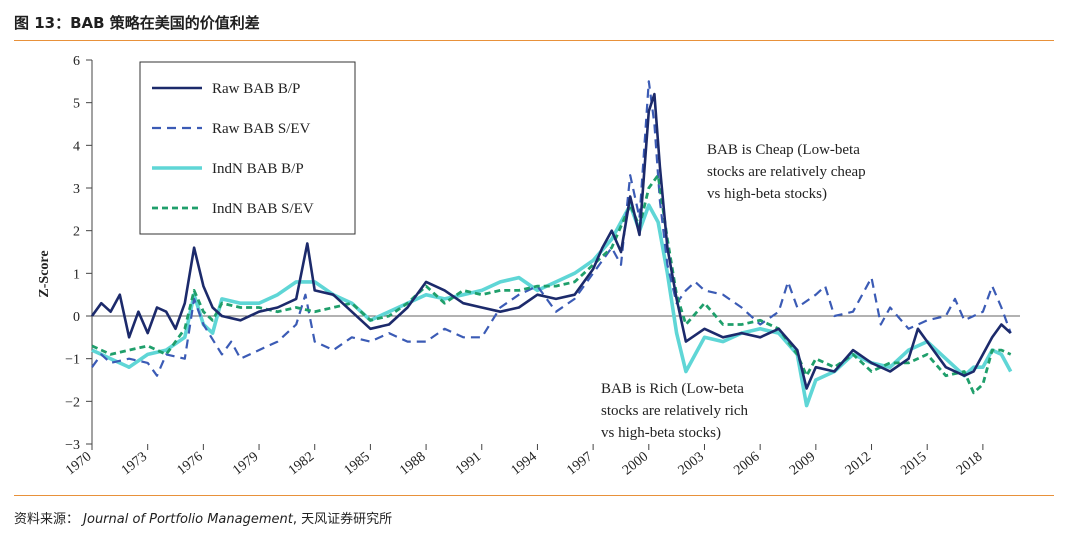  Describe the element at coordinates (76, 61) in the screenshot. I see `y-tick-label: 6` at that location.